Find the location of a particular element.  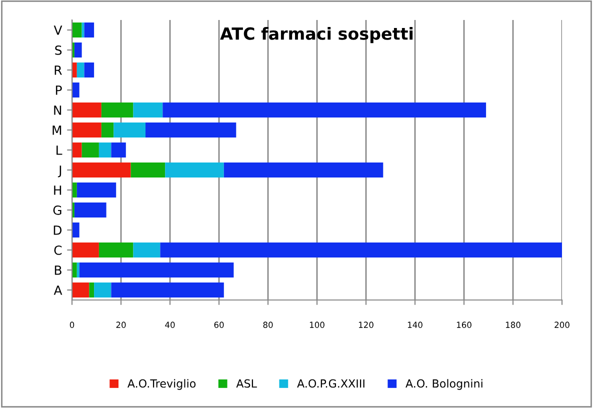

y-tick-label: V is located at coordinates (58, 30).